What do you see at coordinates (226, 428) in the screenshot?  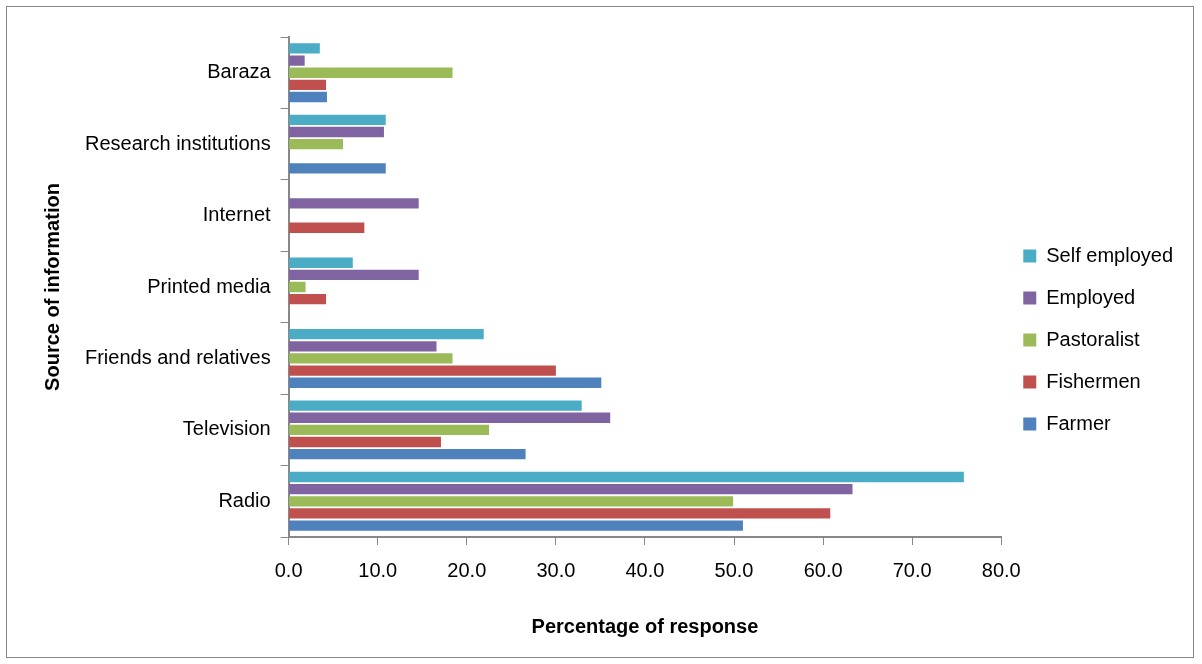 I see `y-tick-label: Television` at bounding box center [226, 428].